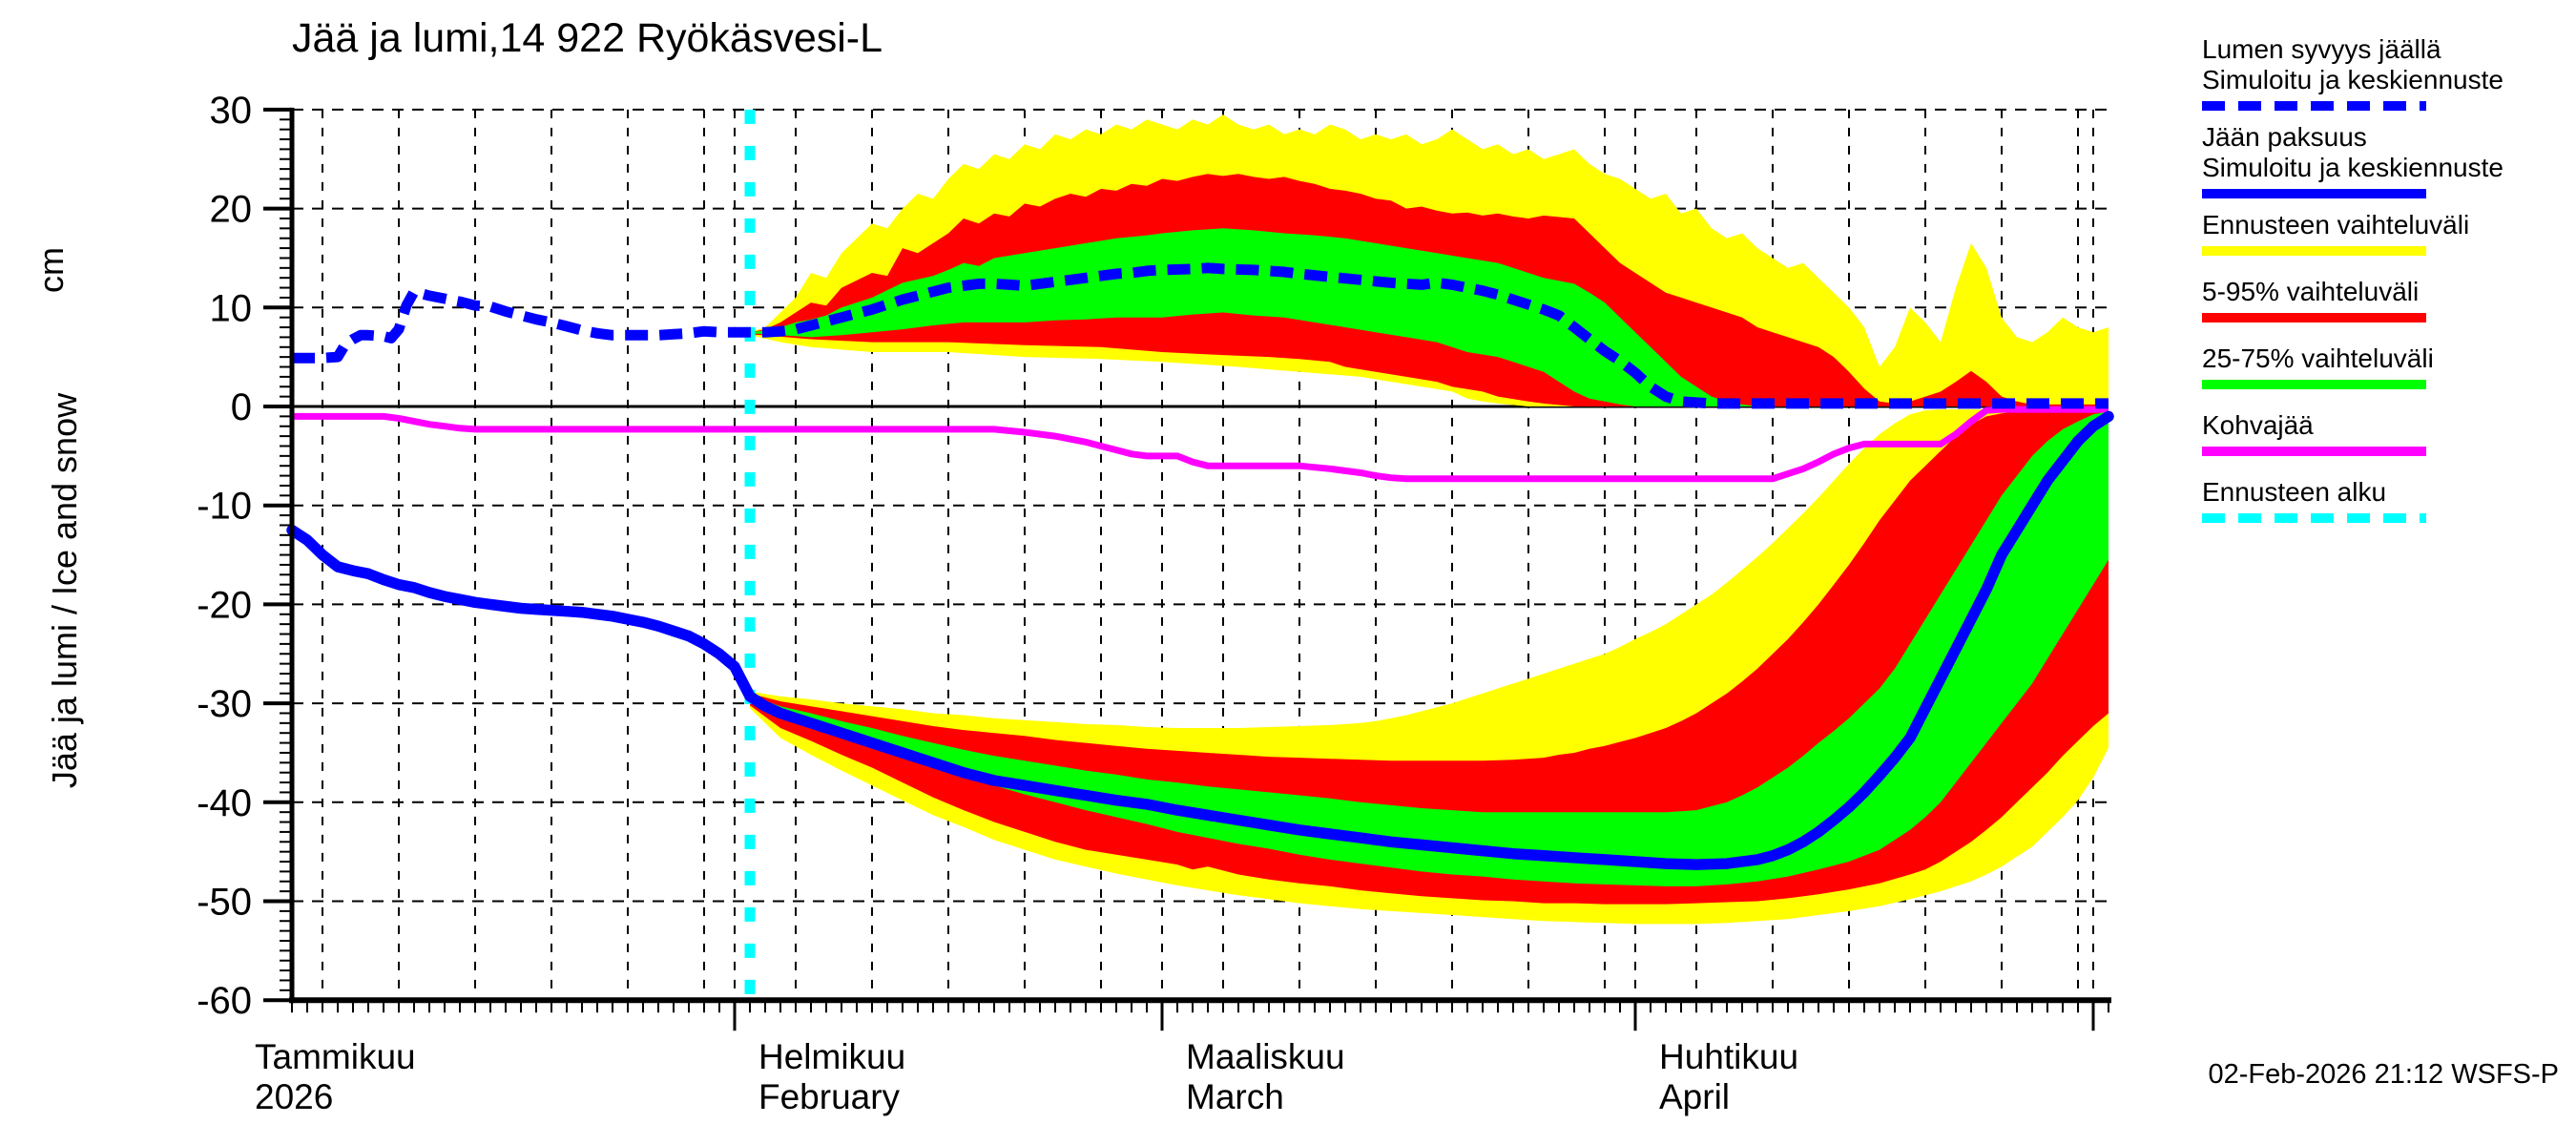  I want to click on month-label-sub: February, so click(829, 1096).